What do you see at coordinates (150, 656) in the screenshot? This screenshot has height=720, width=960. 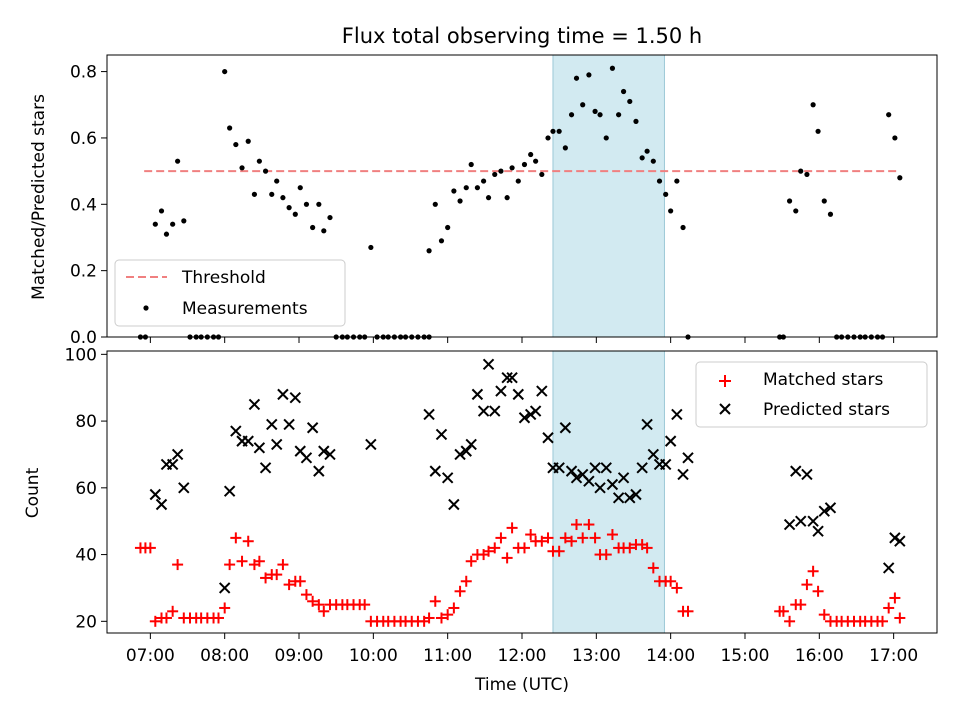 I see `x-tick-label: 07:00` at bounding box center [150, 656].